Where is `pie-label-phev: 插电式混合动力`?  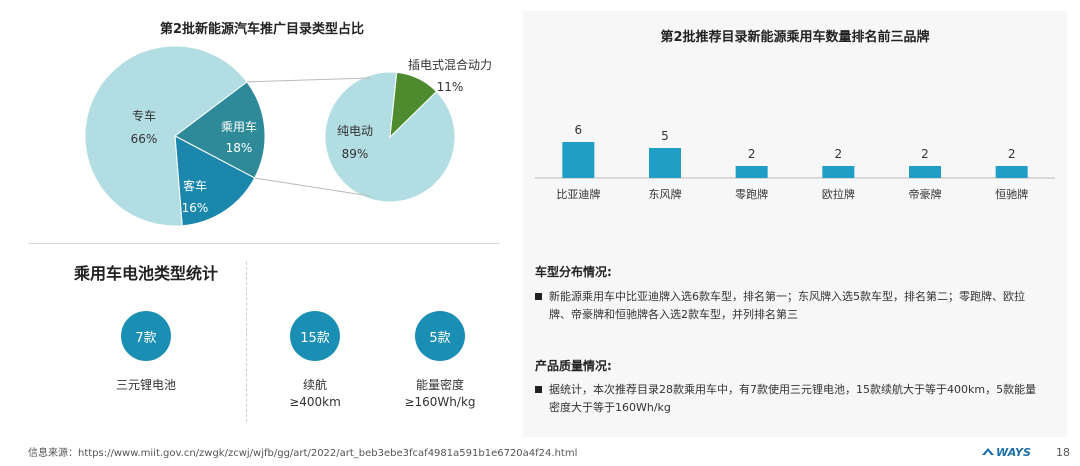 pie-label-phev: 插电式混合动力 is located at coordinates (450, 64).